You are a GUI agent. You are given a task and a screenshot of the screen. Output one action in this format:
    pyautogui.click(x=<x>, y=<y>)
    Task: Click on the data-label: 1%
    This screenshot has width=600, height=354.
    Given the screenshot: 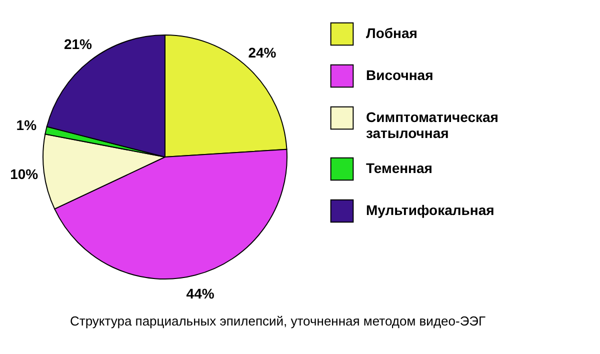 What is the action you would take?
    pyautogui.click(x=27, y=125)
    